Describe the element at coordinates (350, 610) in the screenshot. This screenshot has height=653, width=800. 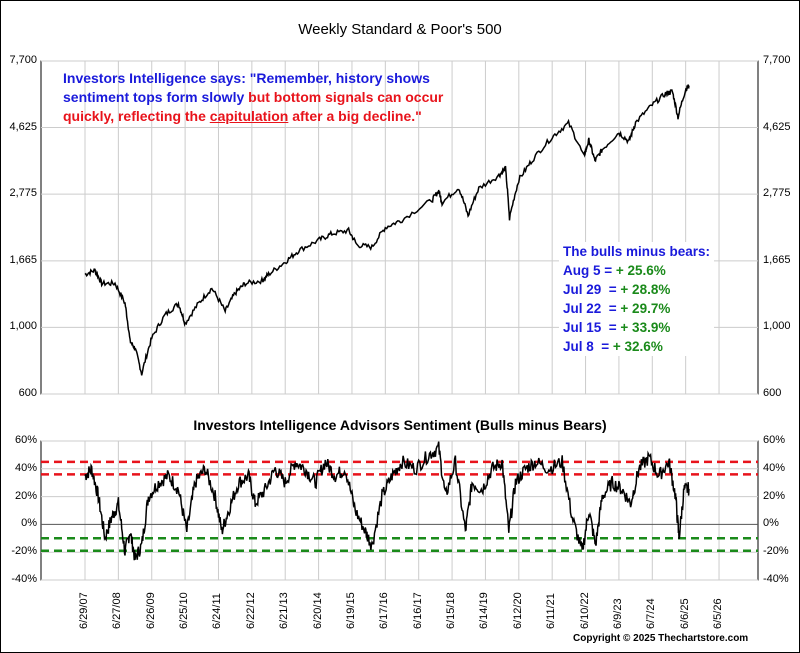
I see `x-tick-label: 6/19/15` at that location.